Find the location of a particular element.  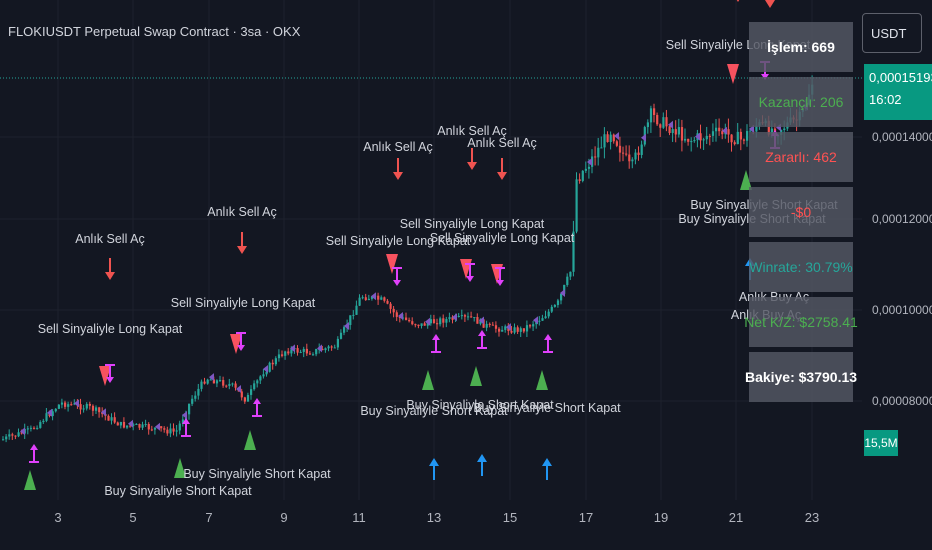

stat-winrate: Winrate: 30.79% is located at coordinates (801, 267).